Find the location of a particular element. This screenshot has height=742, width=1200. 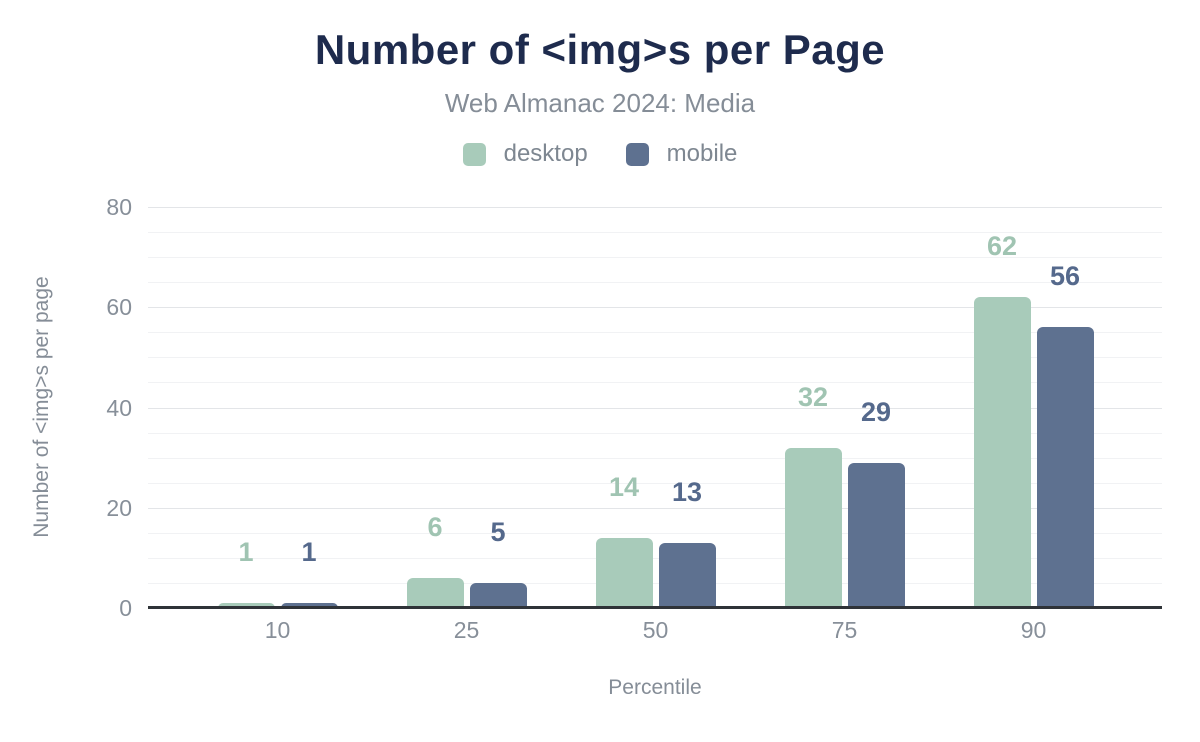

x-tick-label: 90 is located at coordinates (1033, 630).